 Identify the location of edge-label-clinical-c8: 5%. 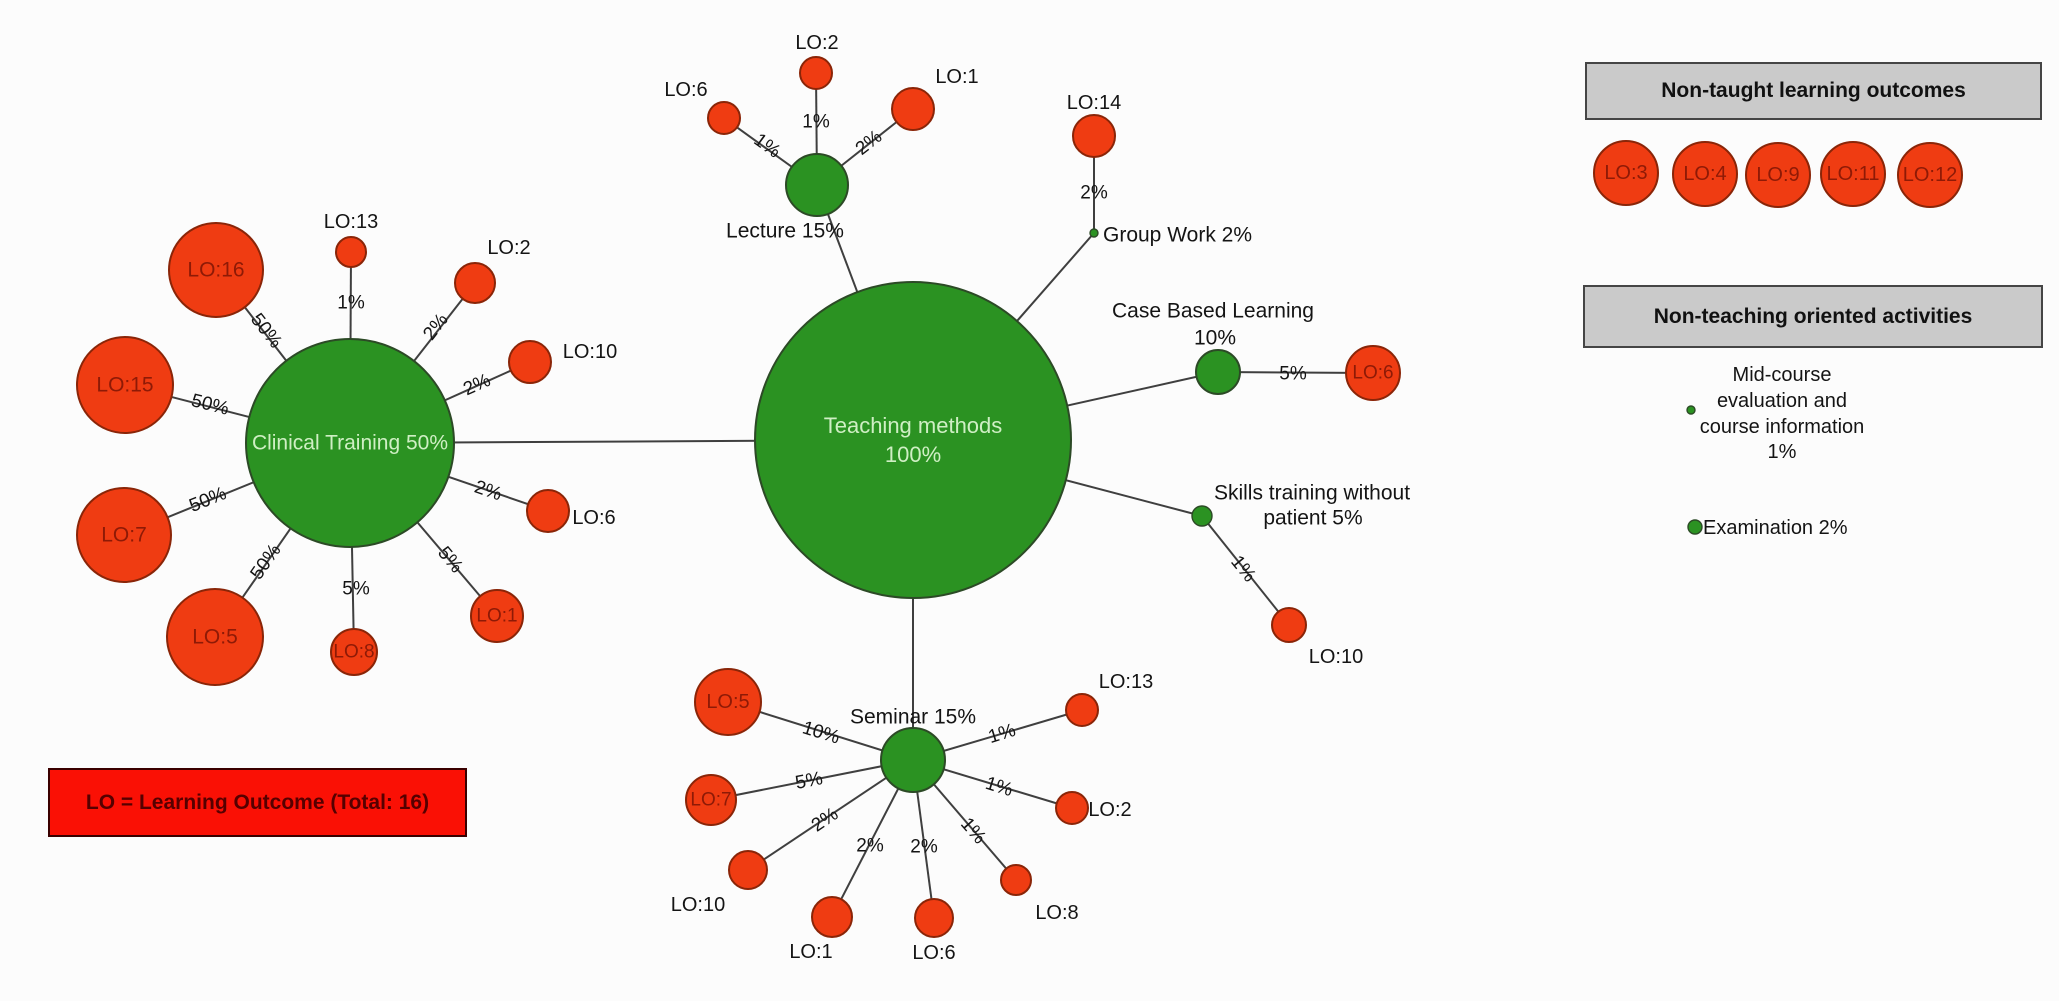
(356, 589).